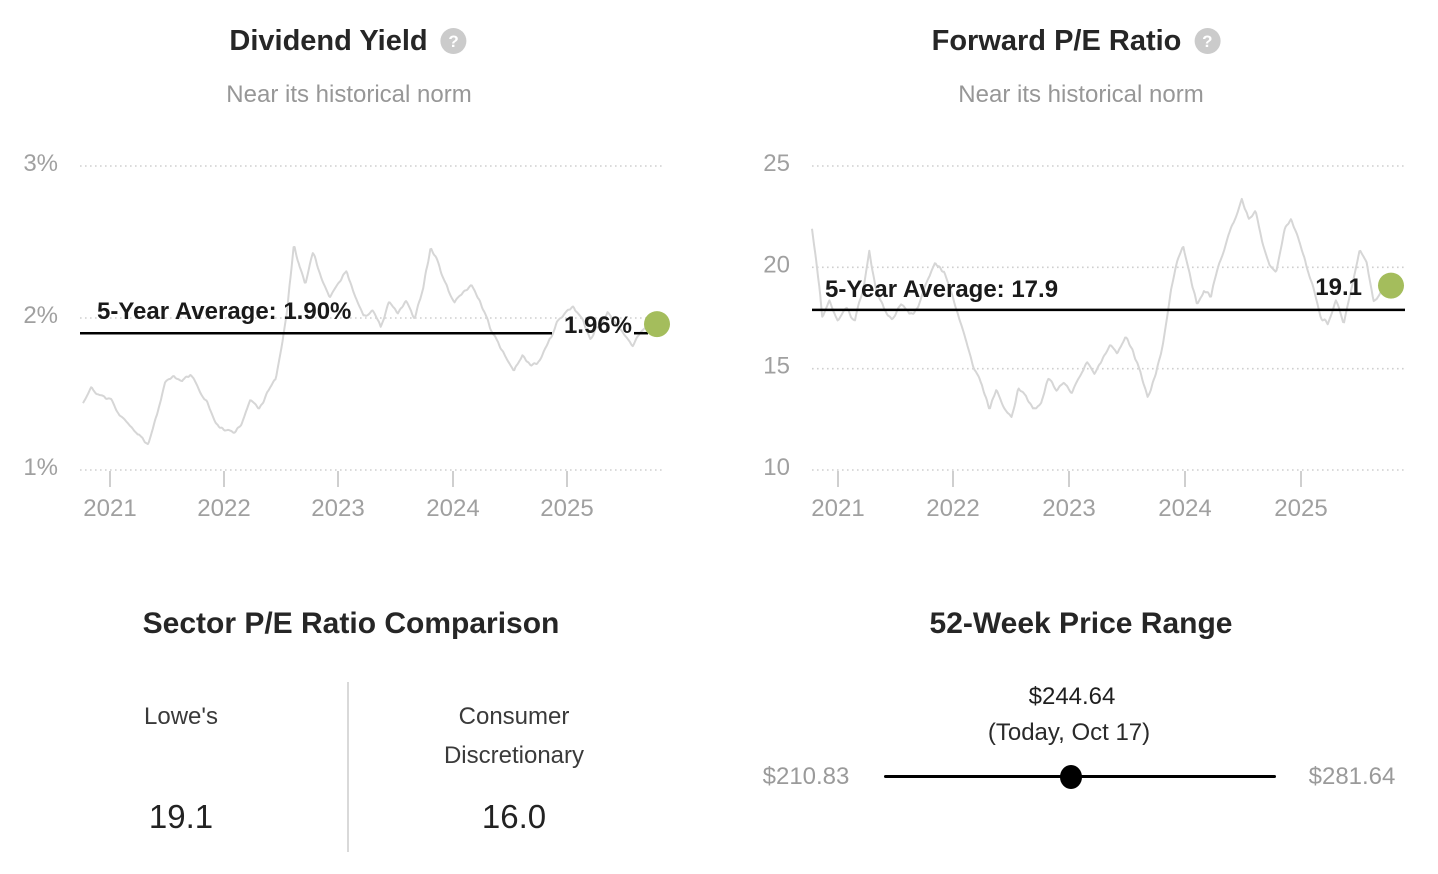 The image size is (1438, 874). Describe the element at coordinates (514, 755) in the screenshot. I see `sector-right-label-line2: Discretionary` at that location.